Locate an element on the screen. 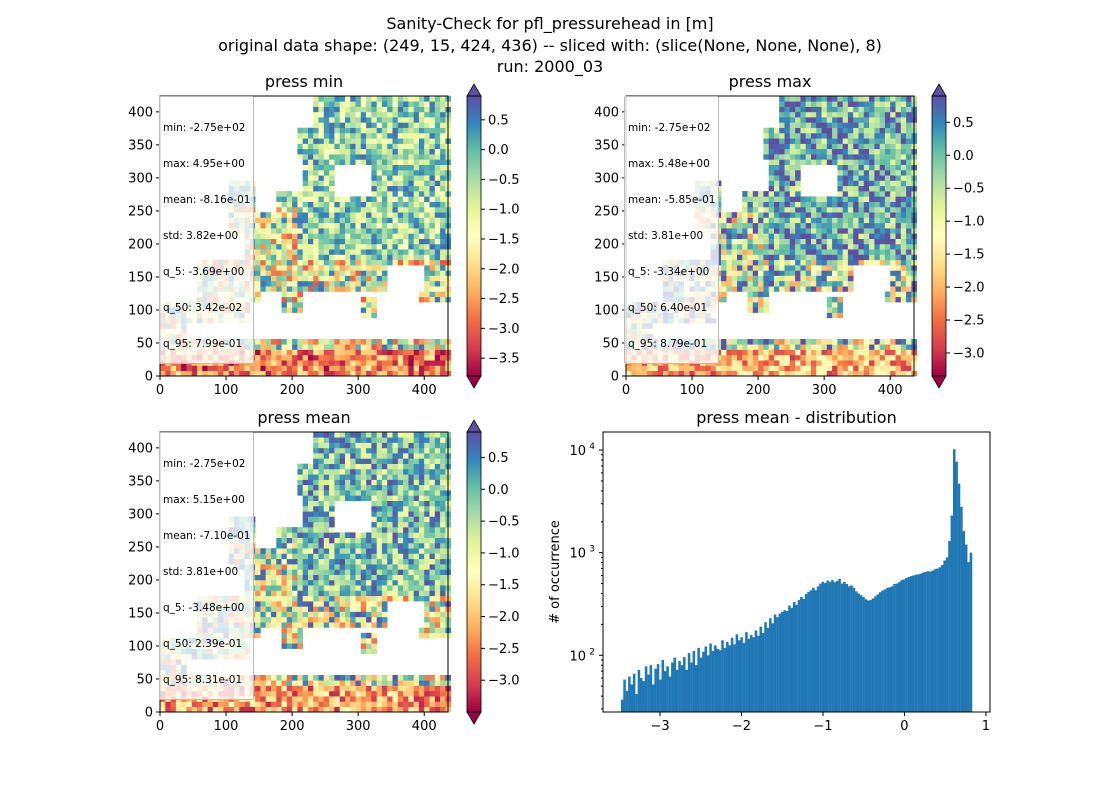  y-tick-label: 50 is located at coordinates (144, 343).